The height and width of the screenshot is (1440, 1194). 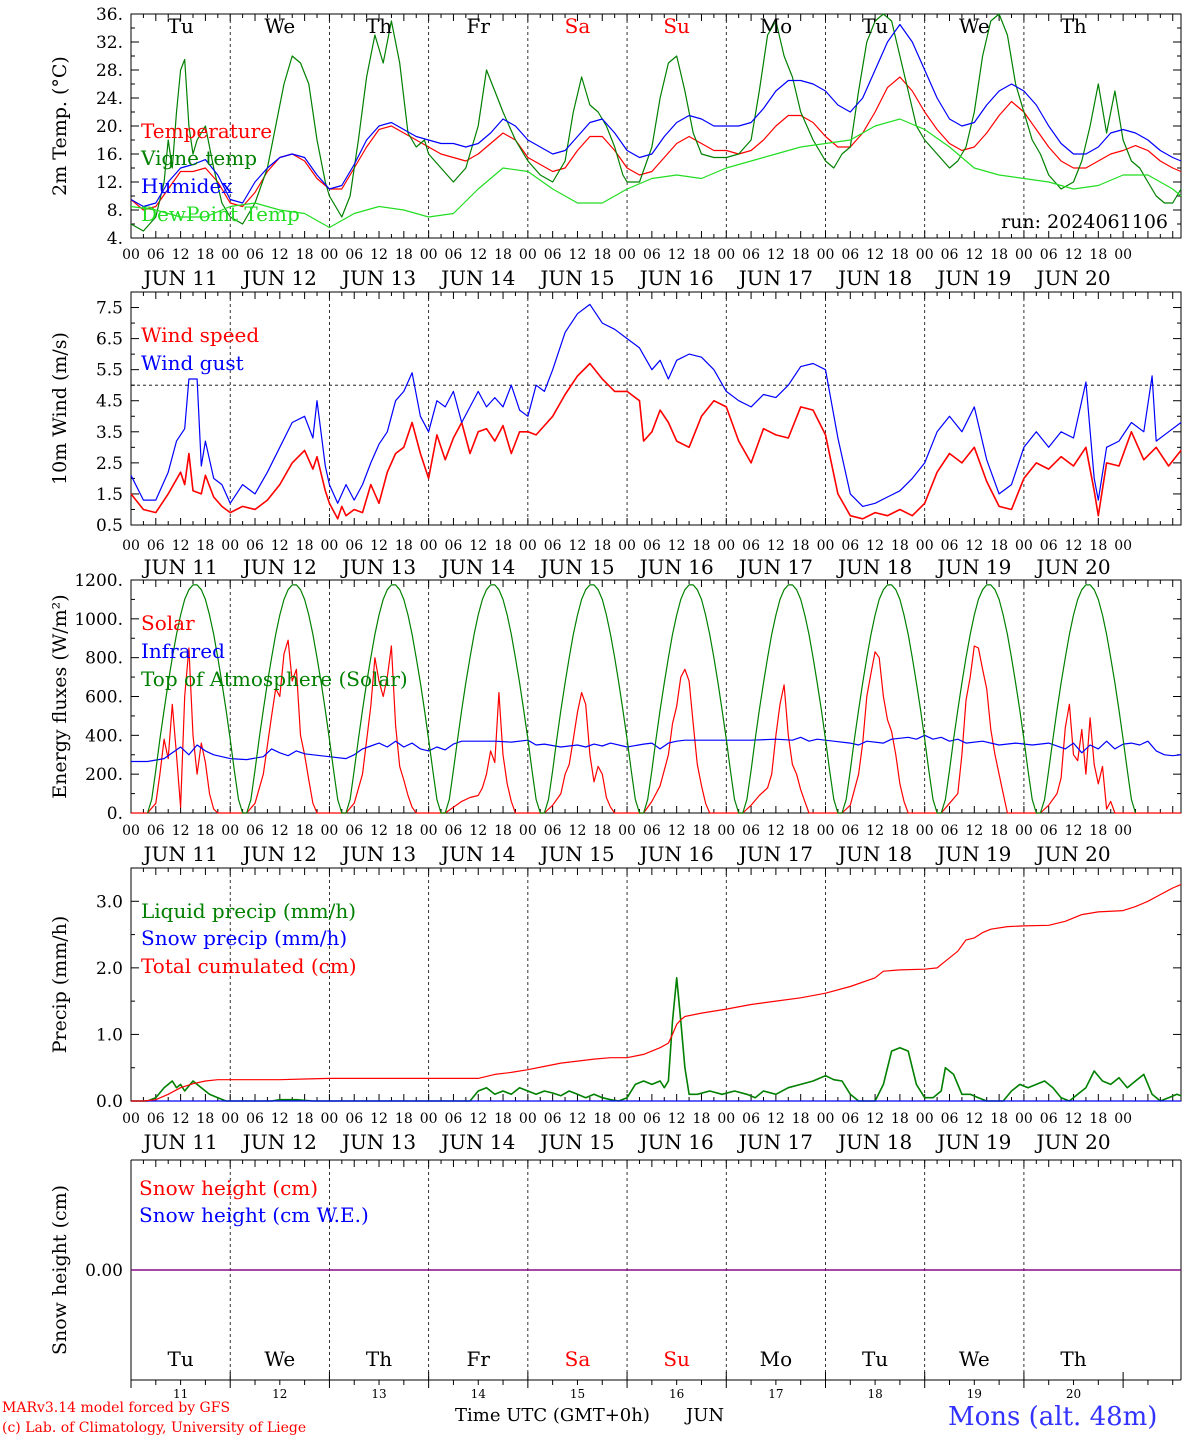 What do you see at coordinates (656, 115) in the screenshot?
I see `series-line-humidex` at bounding box center [656, 115].